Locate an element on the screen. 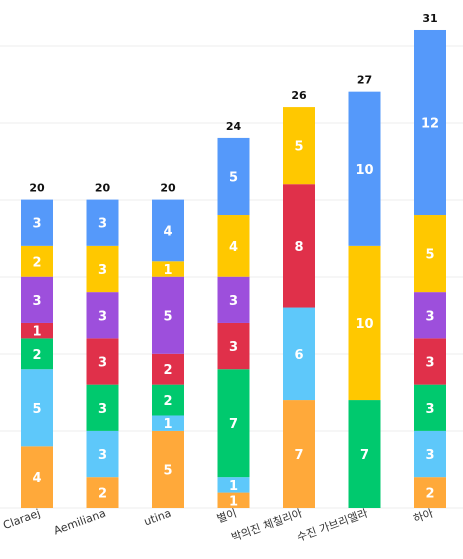 This screenshot has width=463, height=559. category-tick-label: utina is located at coordinates (157, 518).